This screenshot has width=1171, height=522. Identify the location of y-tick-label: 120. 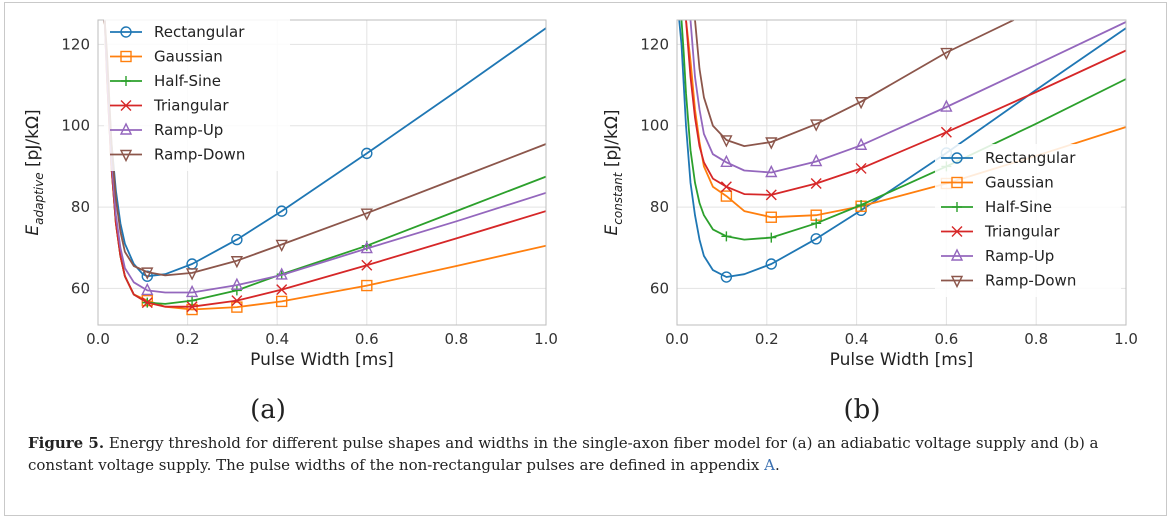
(75, 44).